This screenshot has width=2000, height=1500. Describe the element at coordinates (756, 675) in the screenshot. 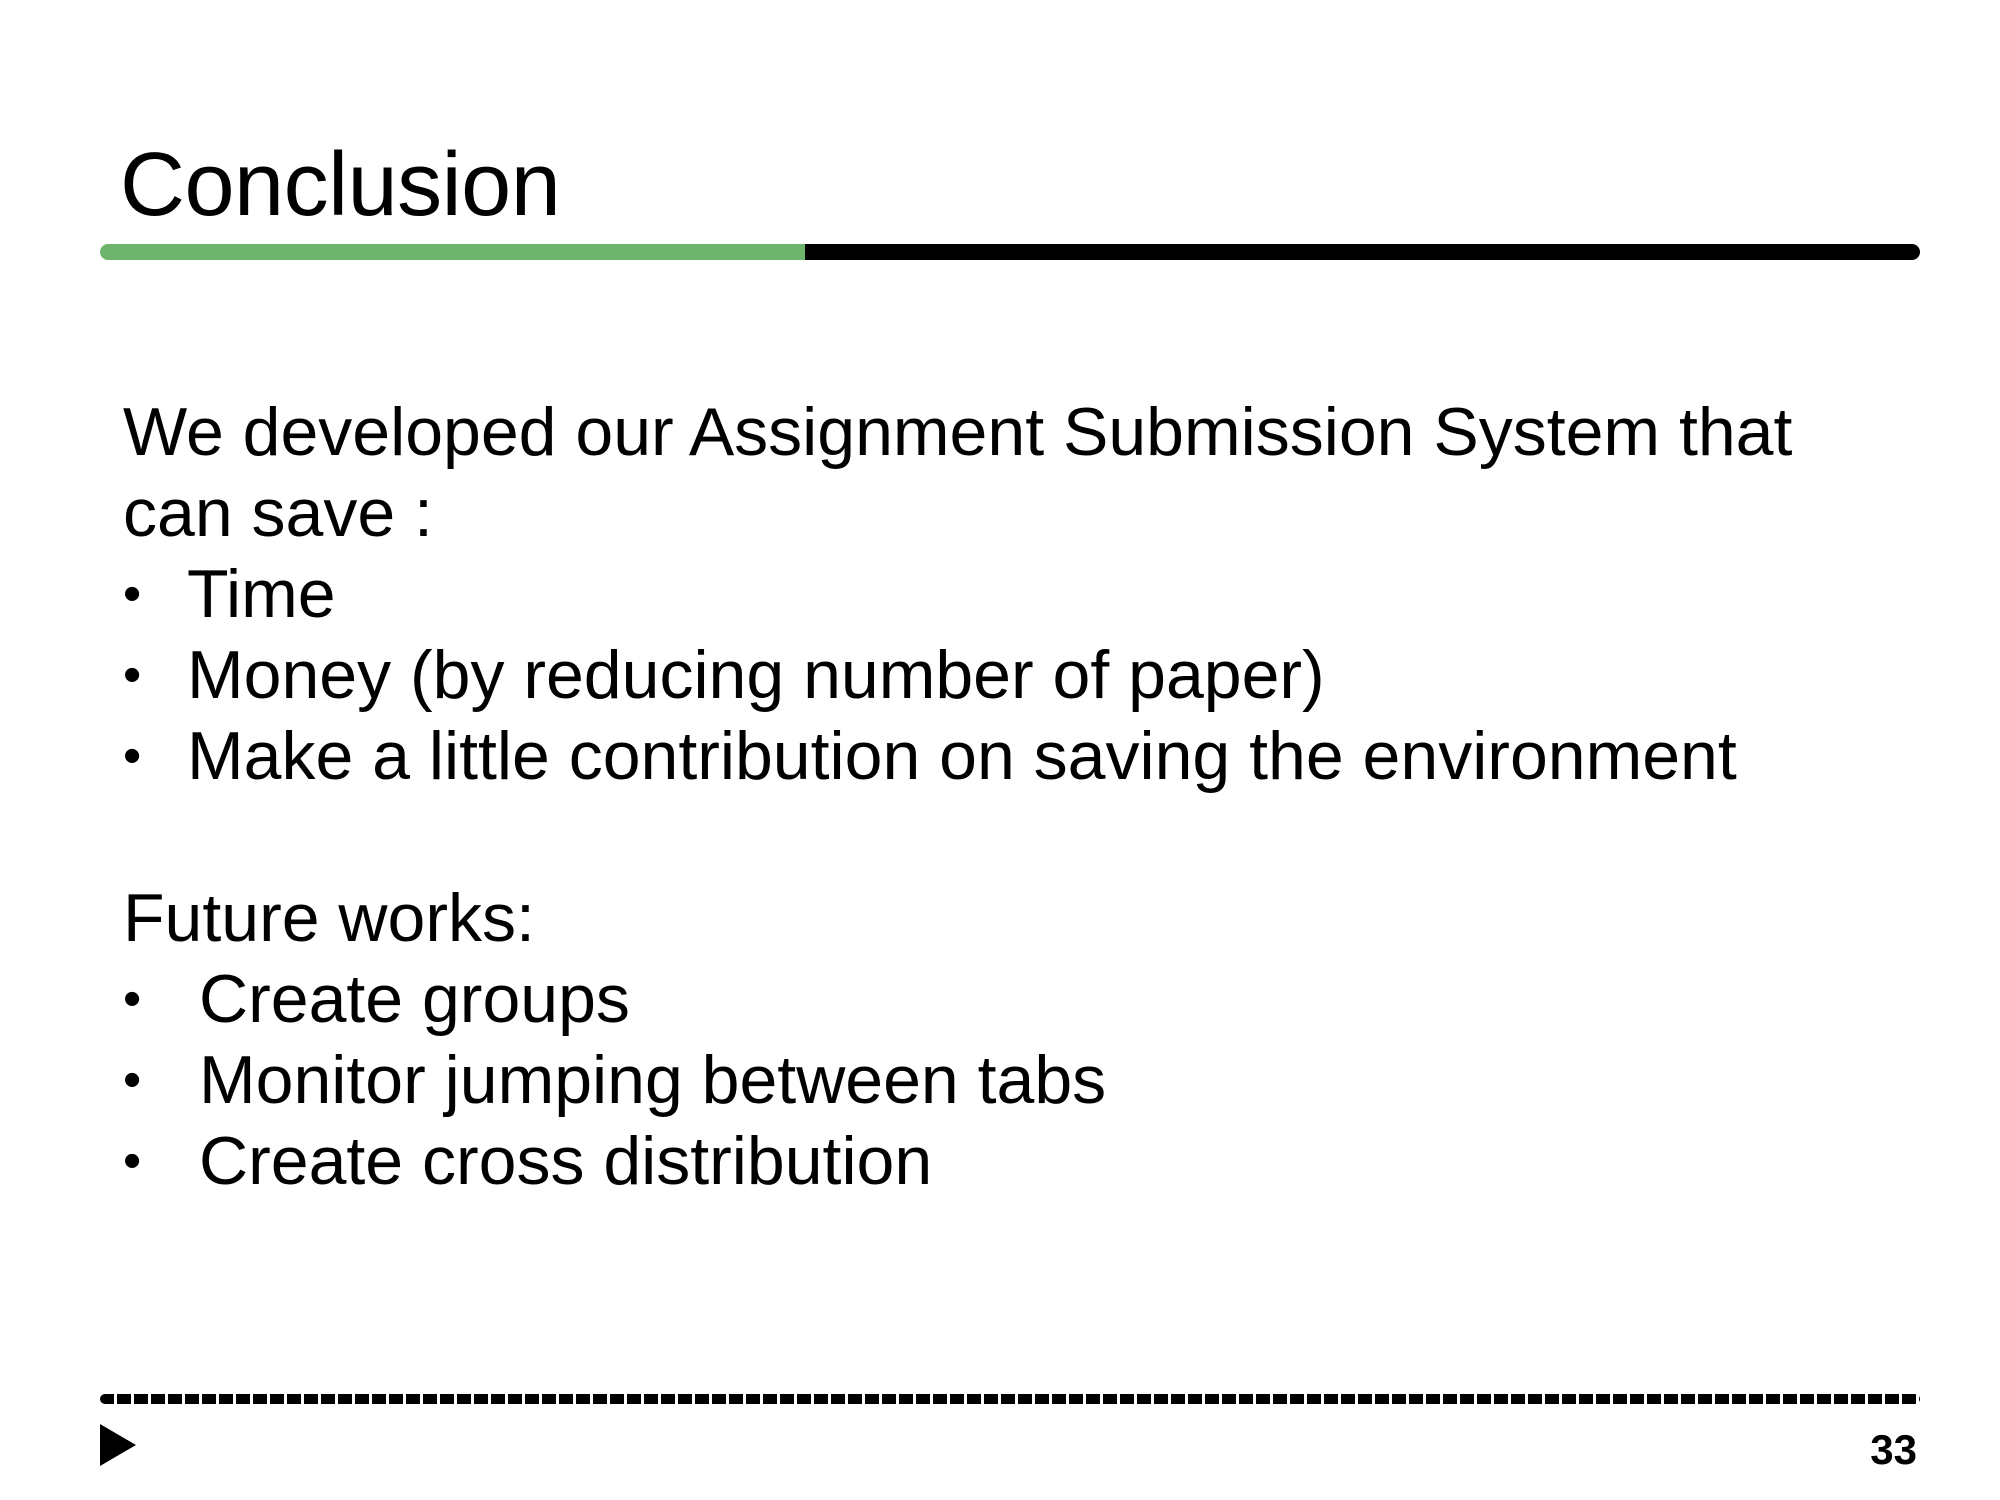

I see `benefit-text: Money (by reducing number of paper)` at that location.